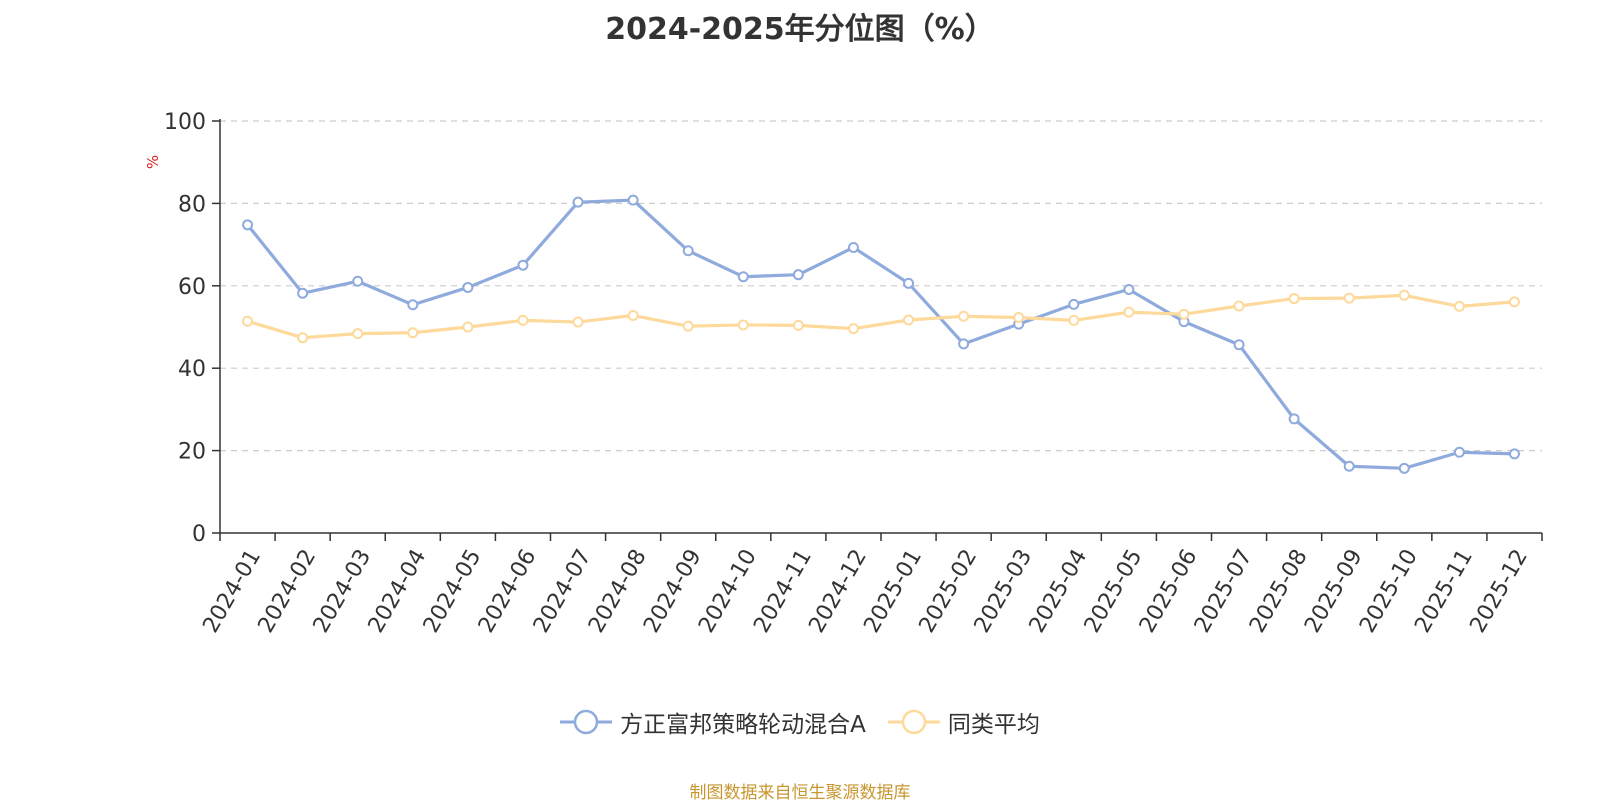 This screenshot has width=1600, height=803. What do you see at coordinates (192, 452) in the screenshot?
I see `y-tick-label: 20` at bounding box center [192, 452].